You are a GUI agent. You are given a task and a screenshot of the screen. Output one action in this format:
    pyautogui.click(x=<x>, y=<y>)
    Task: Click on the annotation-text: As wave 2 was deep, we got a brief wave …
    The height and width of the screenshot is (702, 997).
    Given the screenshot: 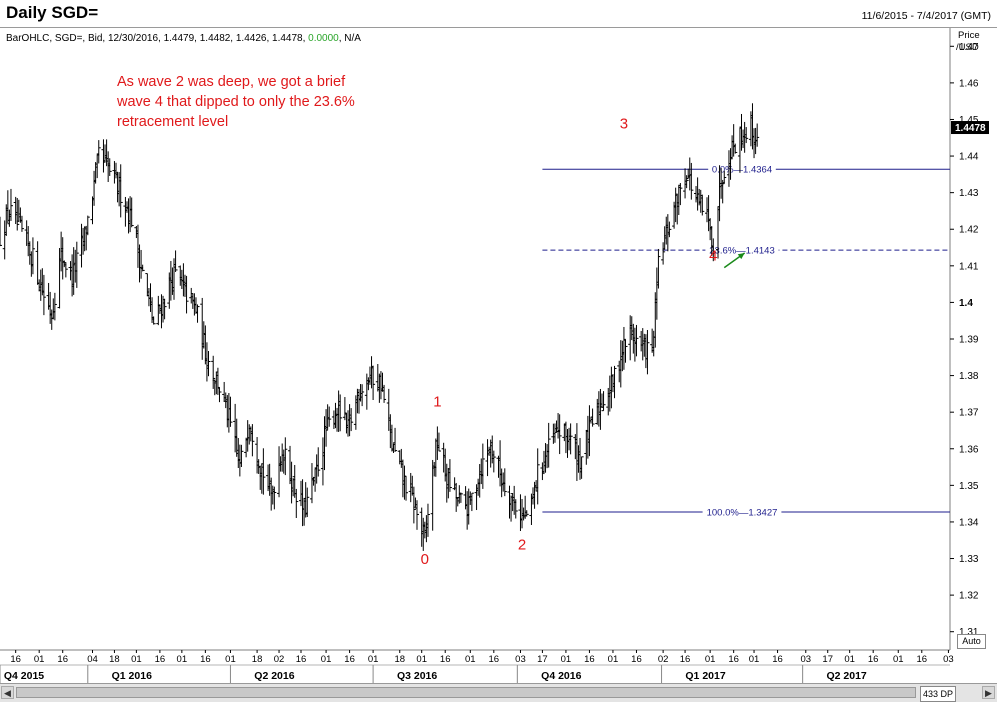 What is the action you would take?
    pyautogui.click(x=237, y=102)
    